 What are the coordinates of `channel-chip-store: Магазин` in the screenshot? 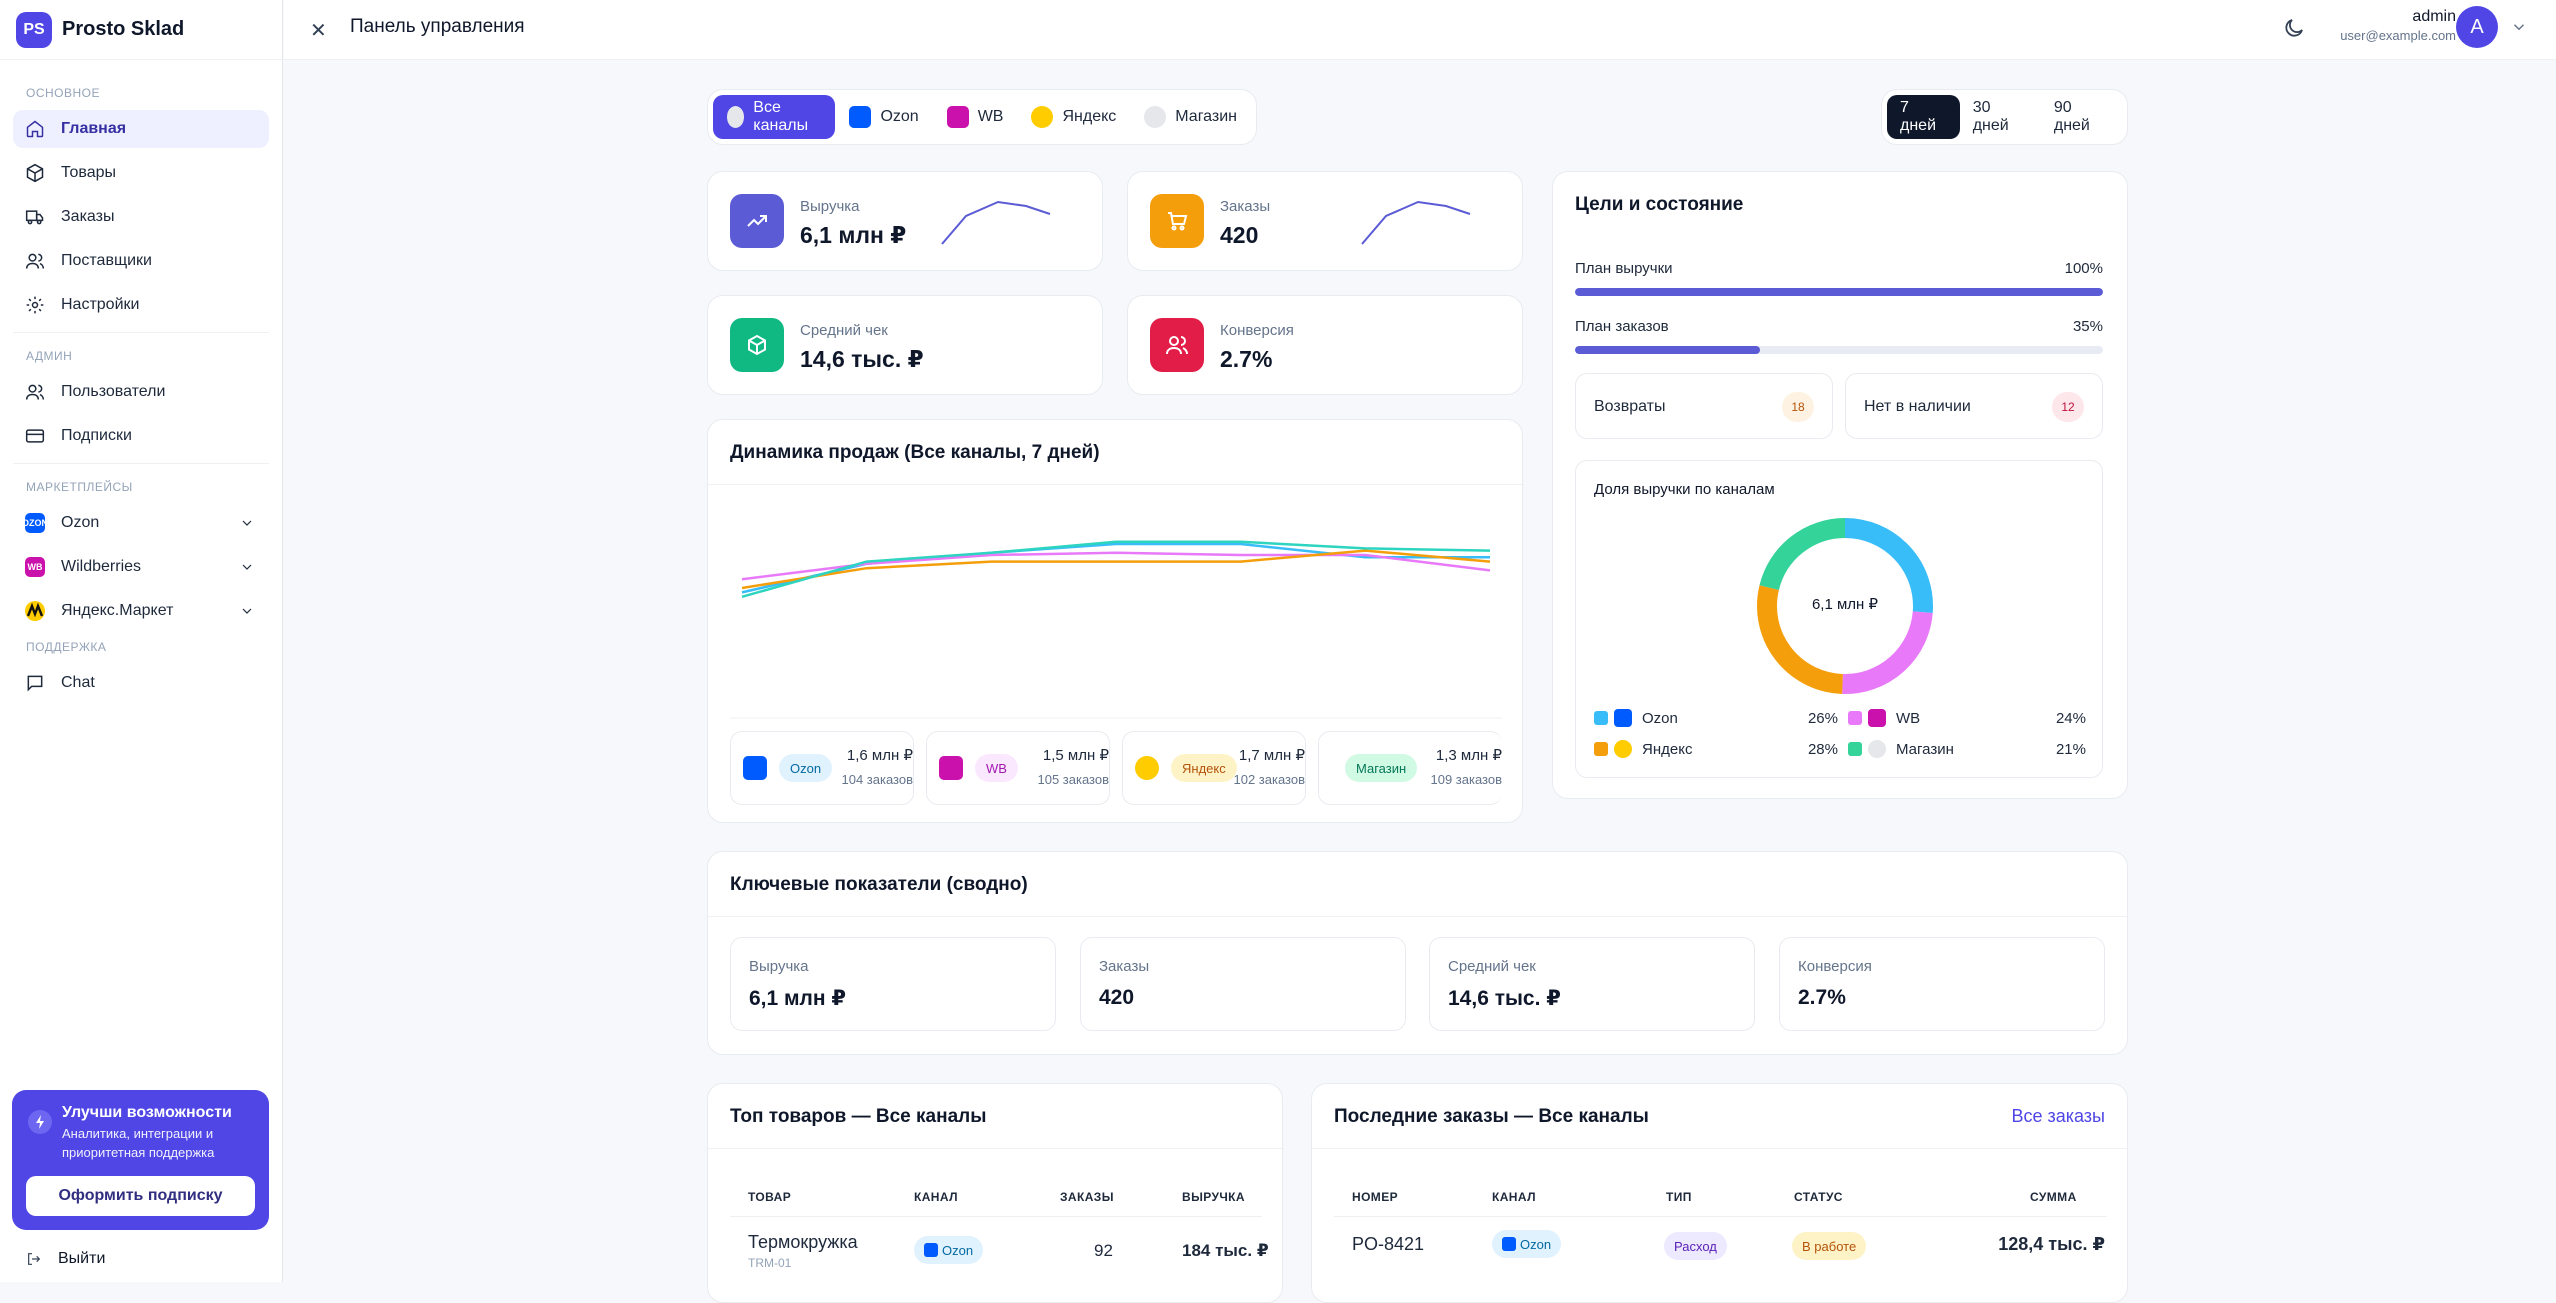 It's located at (1190, 117).